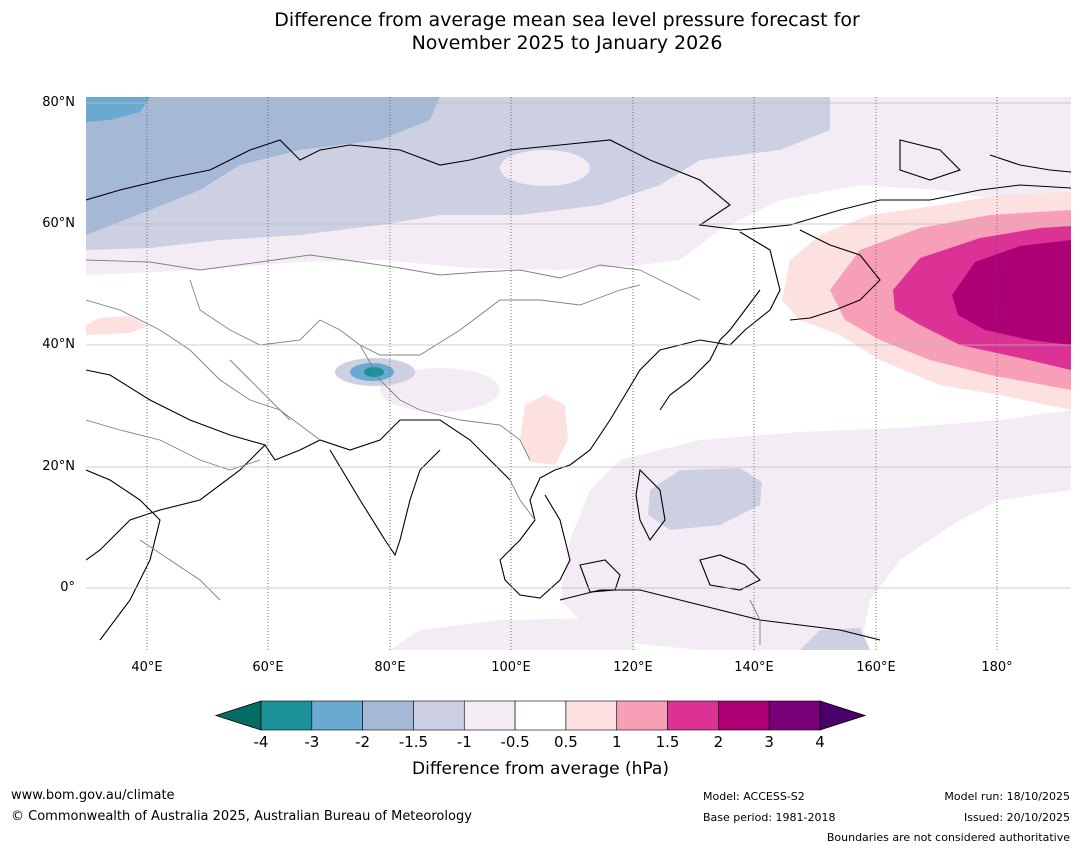  Describe the element at coordinates (540, 769) in the screenshot. I see `colorbar-label: Difference from average (hPa)` at that location.